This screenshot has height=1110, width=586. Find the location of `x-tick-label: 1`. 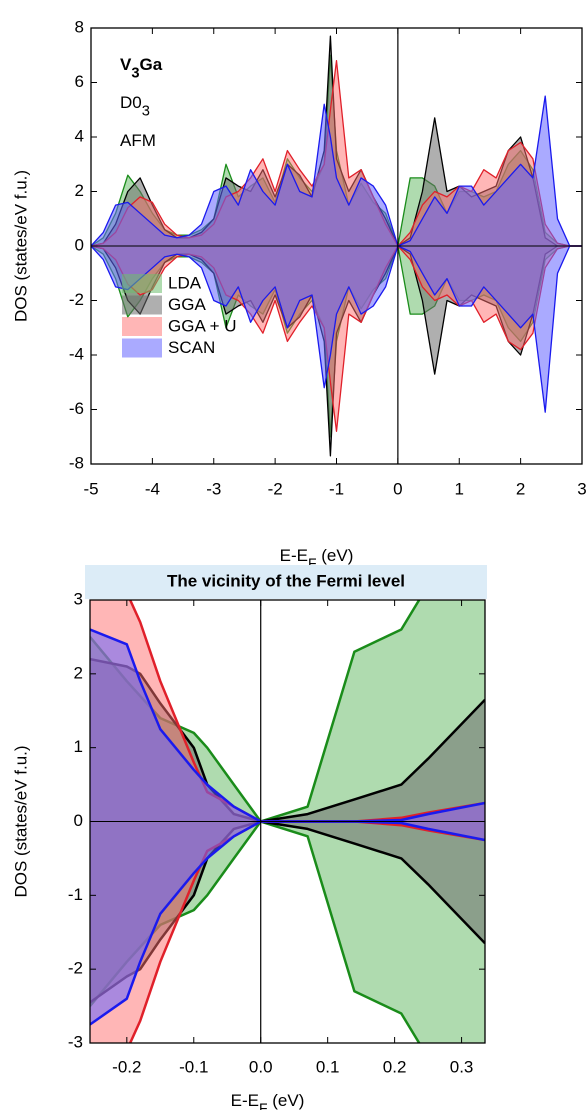

x-tick-label: 1 is located at coordinates (459, 488).